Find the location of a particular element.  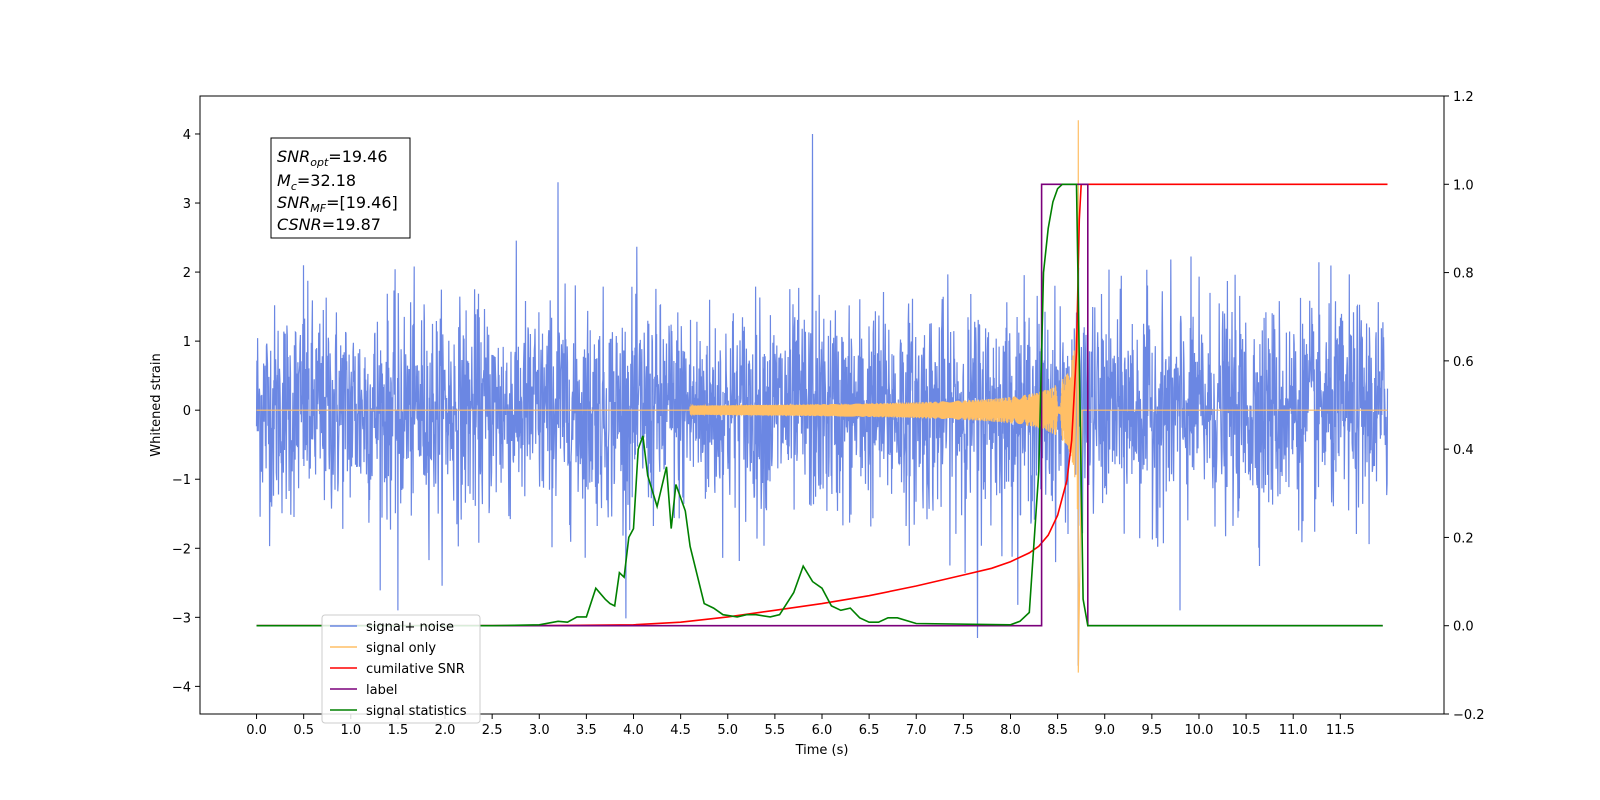

y-left-tick-label: −3 is located at coordinates (181, 618).